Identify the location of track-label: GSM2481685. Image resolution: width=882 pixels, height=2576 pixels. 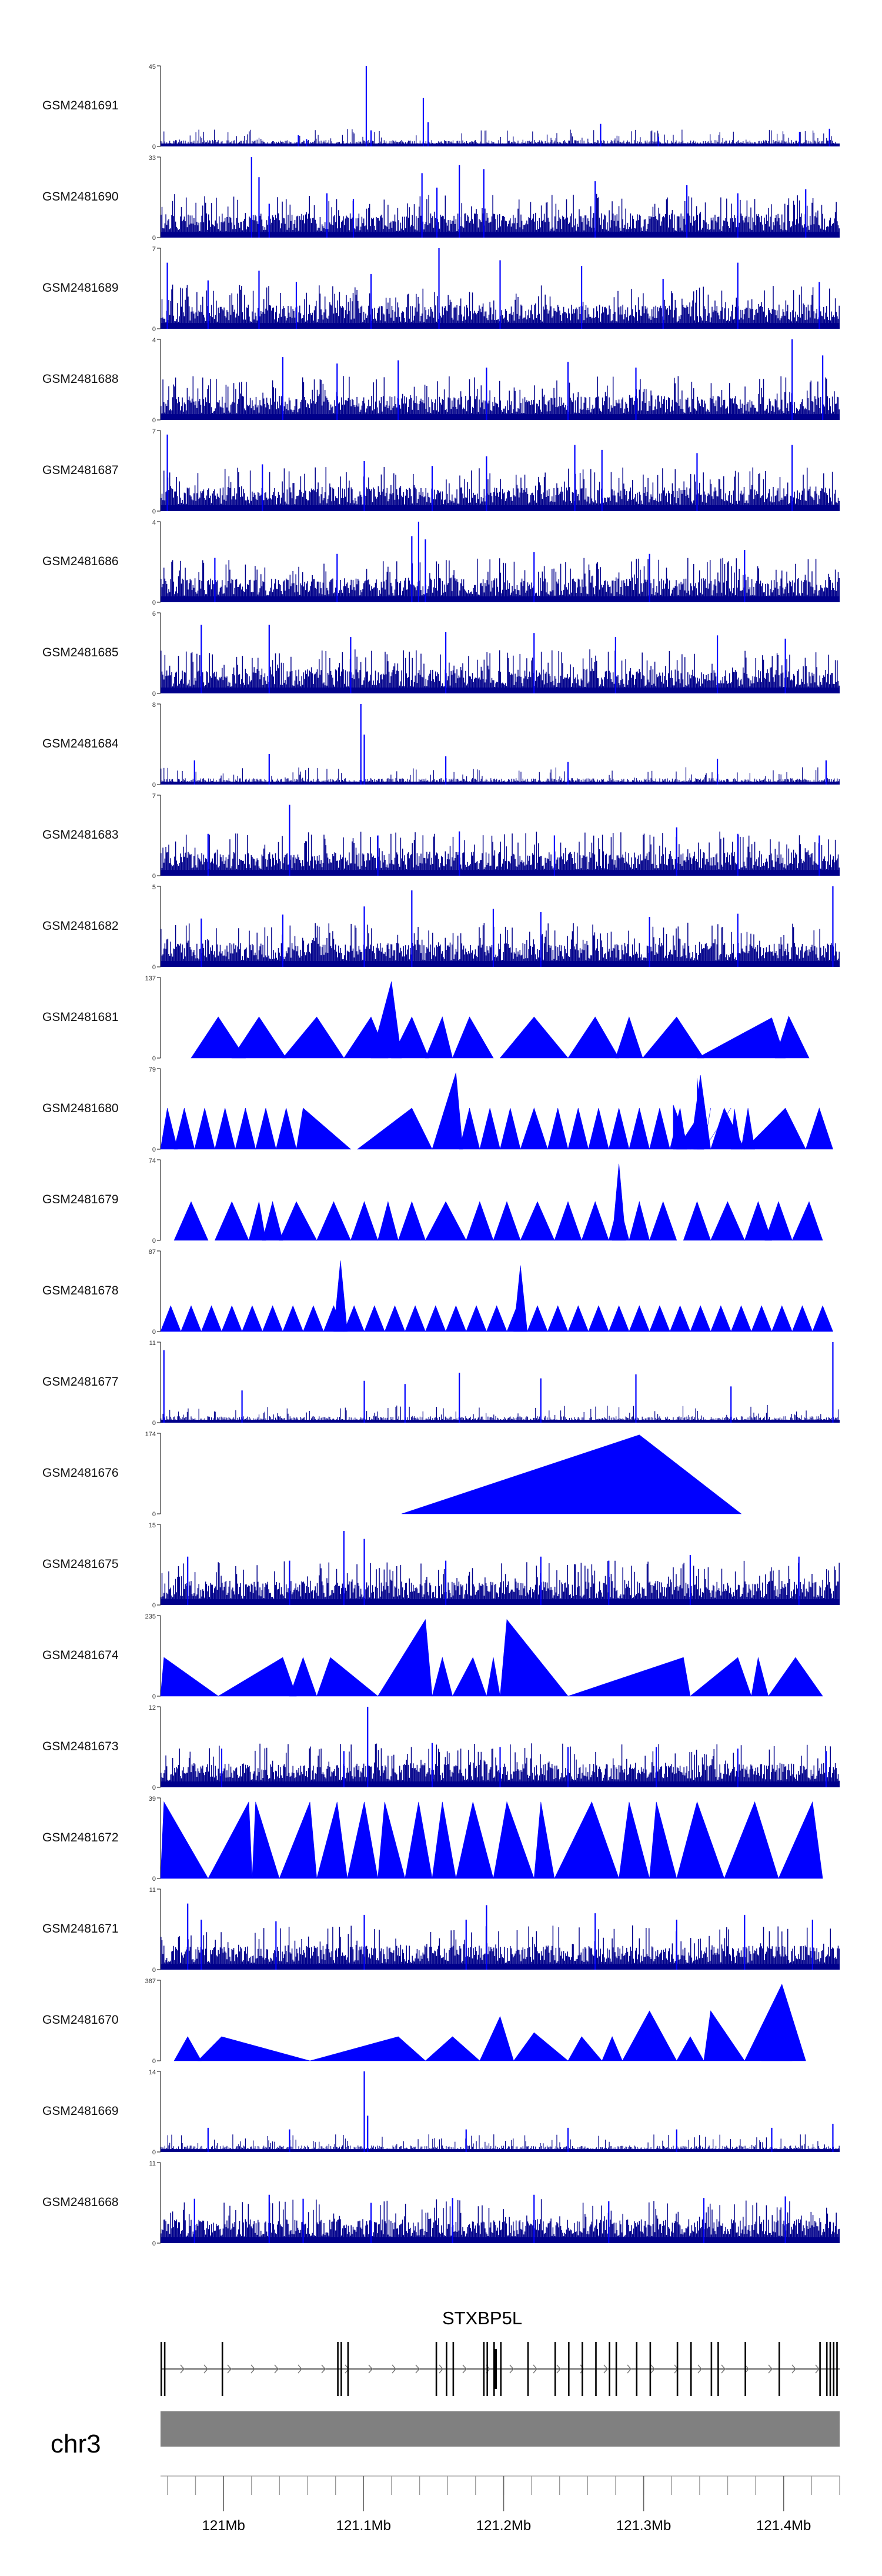
(80, 652).